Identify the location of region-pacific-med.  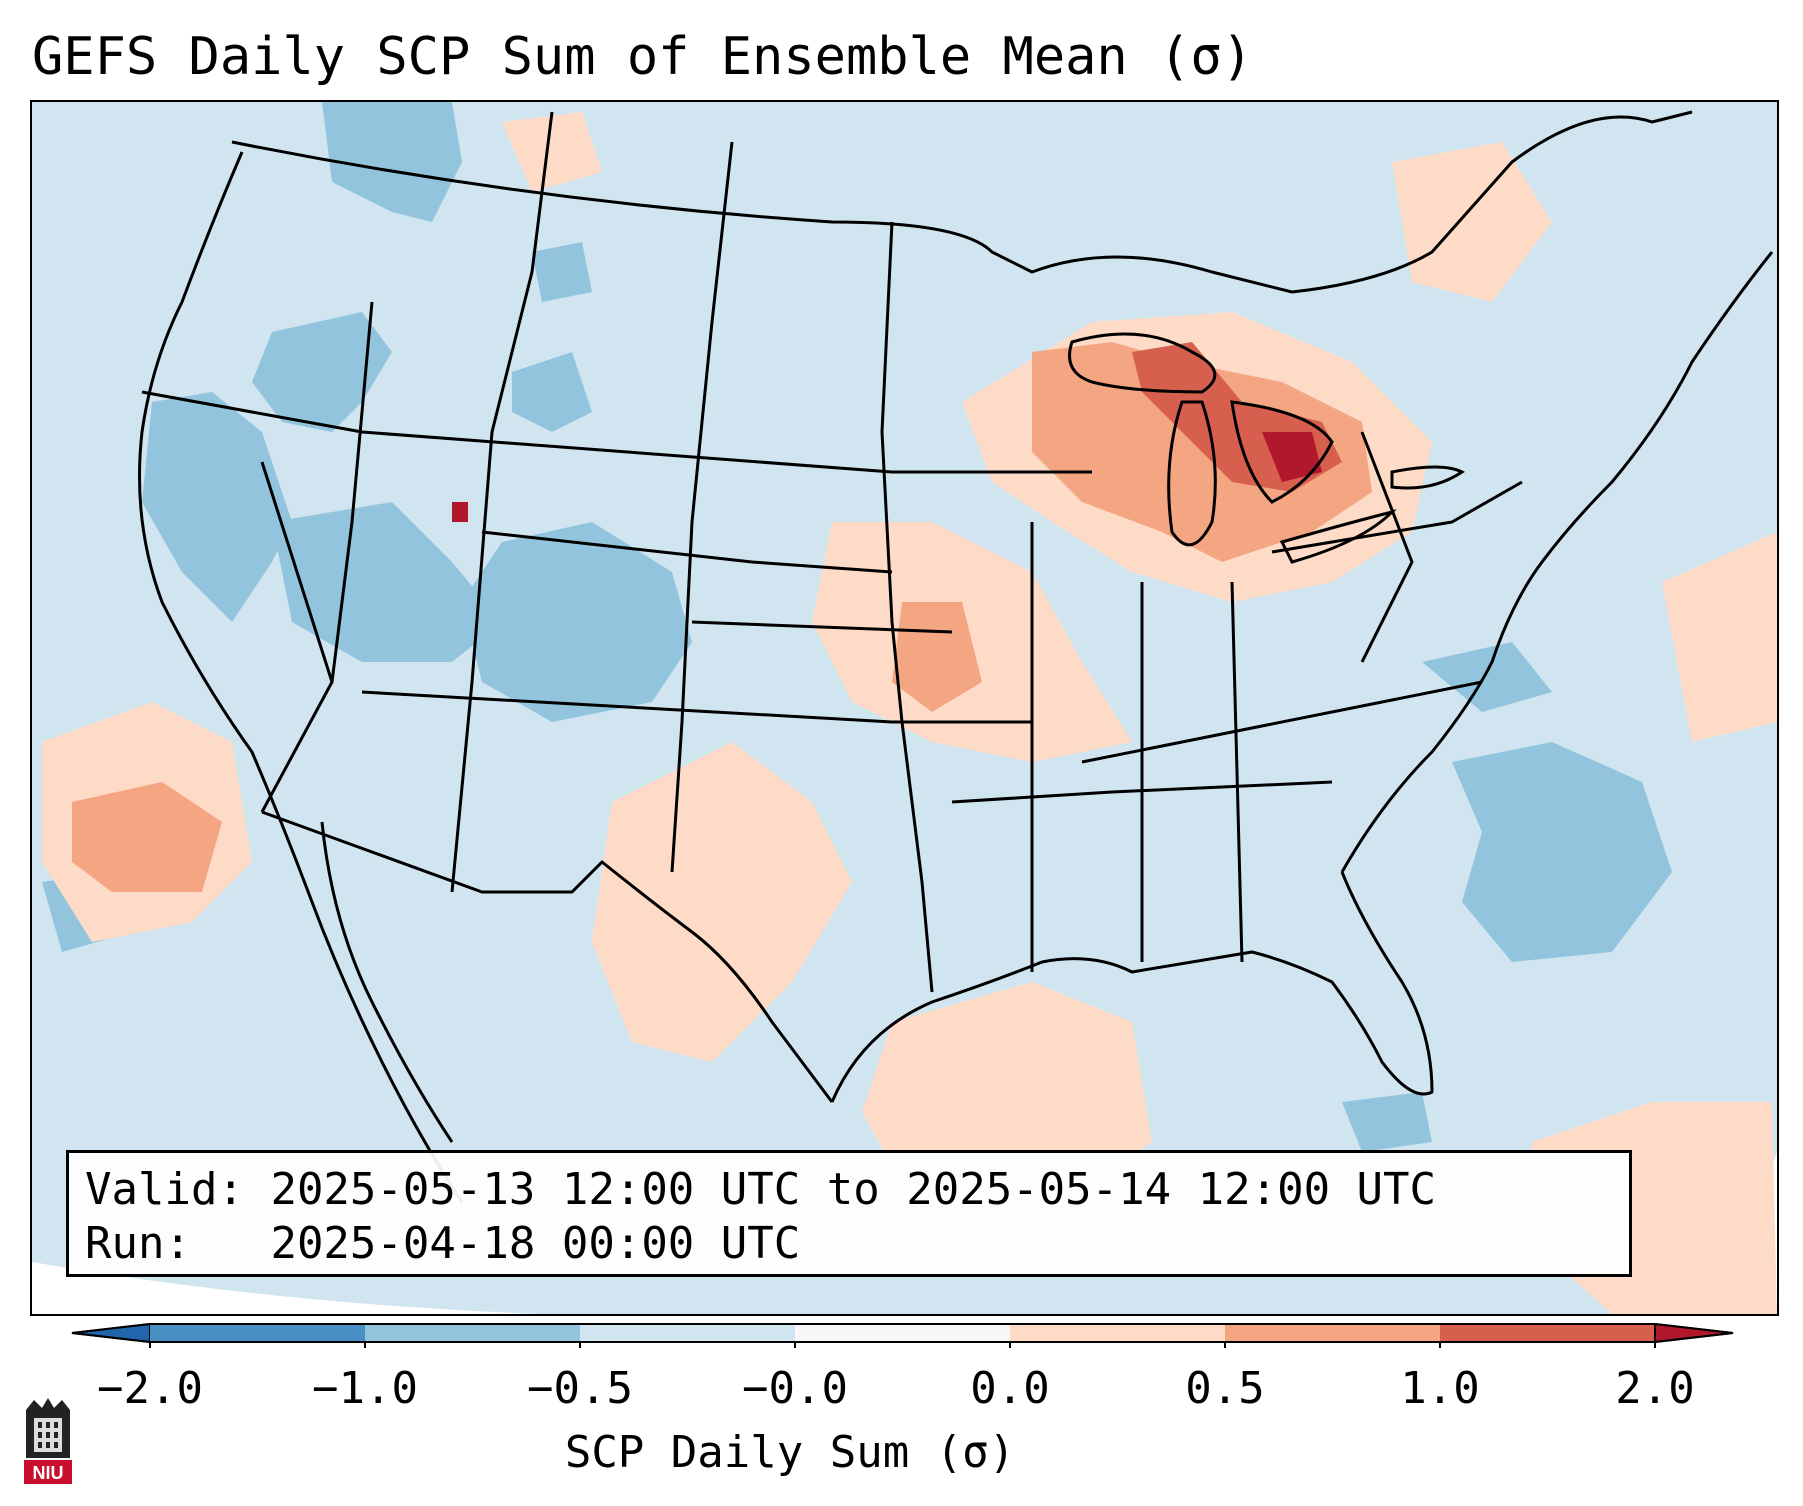
(147, 837).